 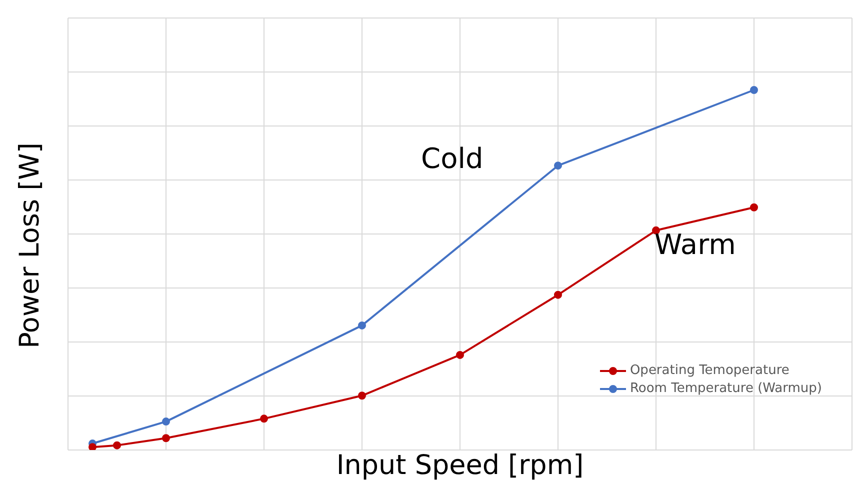 What do you see at coordinates (30, 245) in the screenshot?
I see `y-axis-title: Power Loss [W]` at bounding box center [30, 245].